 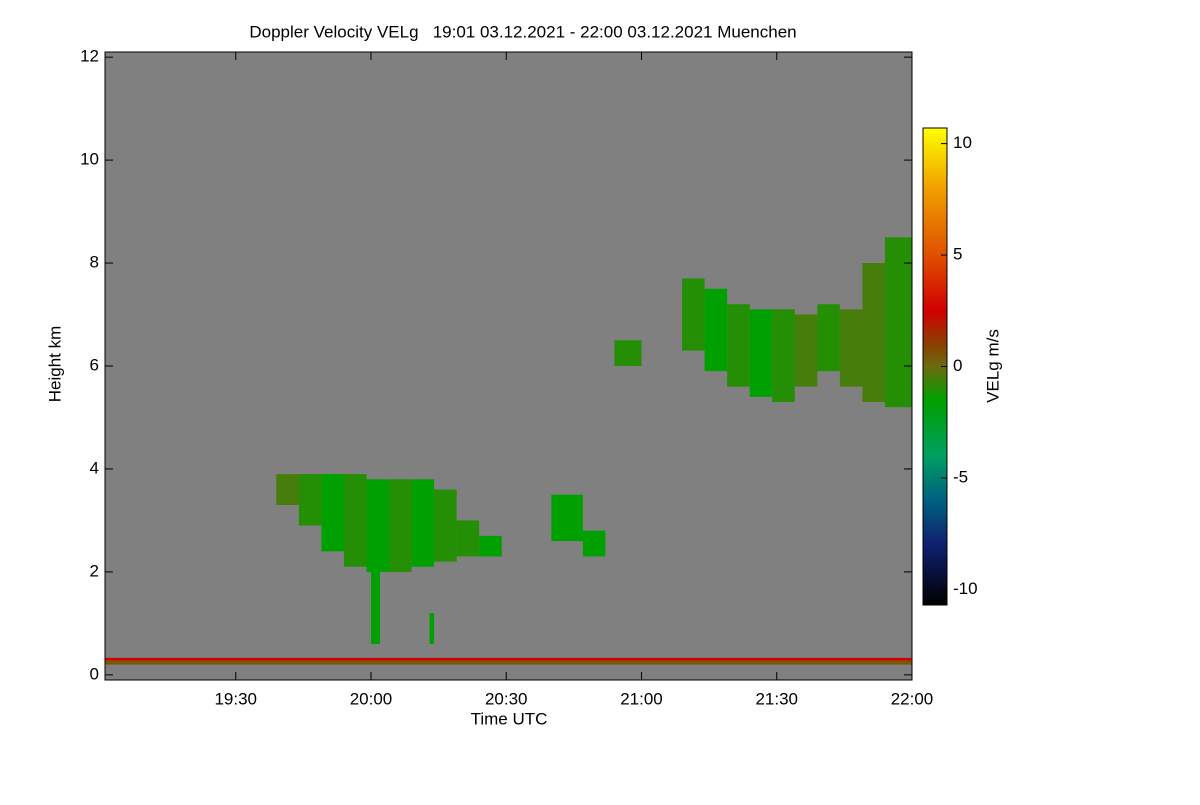 What do you see at coordinates (960, 476) in the screenshot?
I see `colorbar-tick-label: -5` at bounding box center [960, 476].